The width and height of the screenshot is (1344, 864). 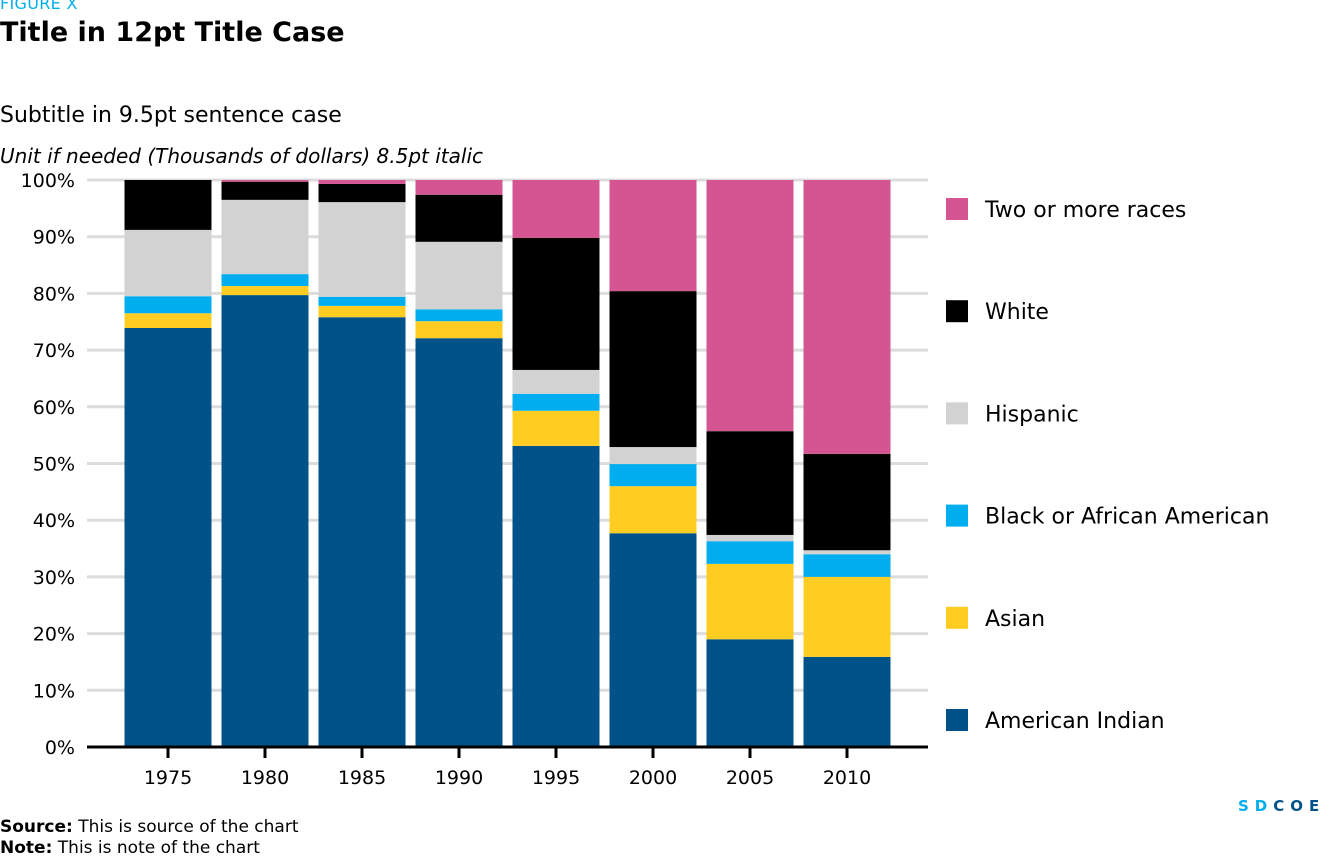 What do you see at coordinates (54, 635) in the screenshot?
I see `y-tick-label: 20%` at bounding box center [54, 635].